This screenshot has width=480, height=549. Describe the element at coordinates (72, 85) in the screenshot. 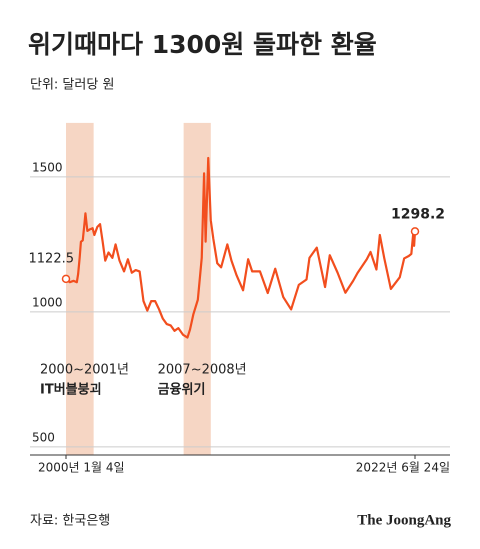

I see `chart-subtitle: 단위: 달러당 원` at that location.